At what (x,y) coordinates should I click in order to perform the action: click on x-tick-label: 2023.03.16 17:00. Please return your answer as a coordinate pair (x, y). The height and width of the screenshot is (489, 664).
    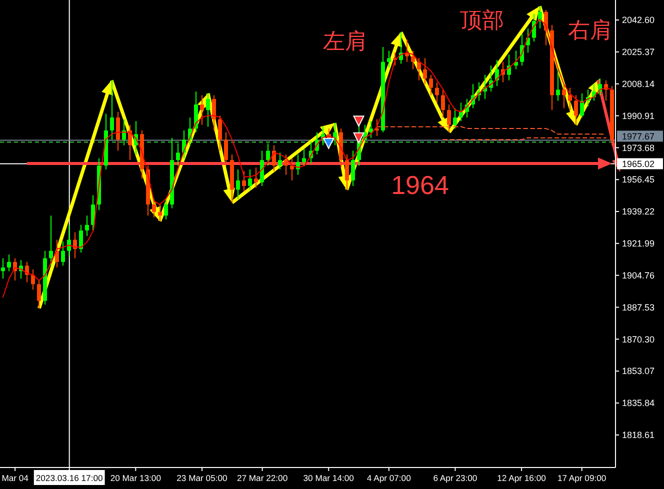
    Looking at the image, I should click on (70, 478).